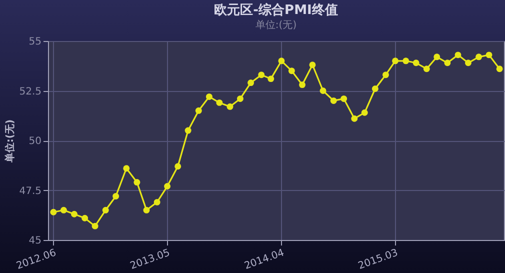 The height and width of the screenshot is (273, 505). Describe the element at coordinates (35, 241) in the screenshot. I see `y-tick-label: 45` at that location.